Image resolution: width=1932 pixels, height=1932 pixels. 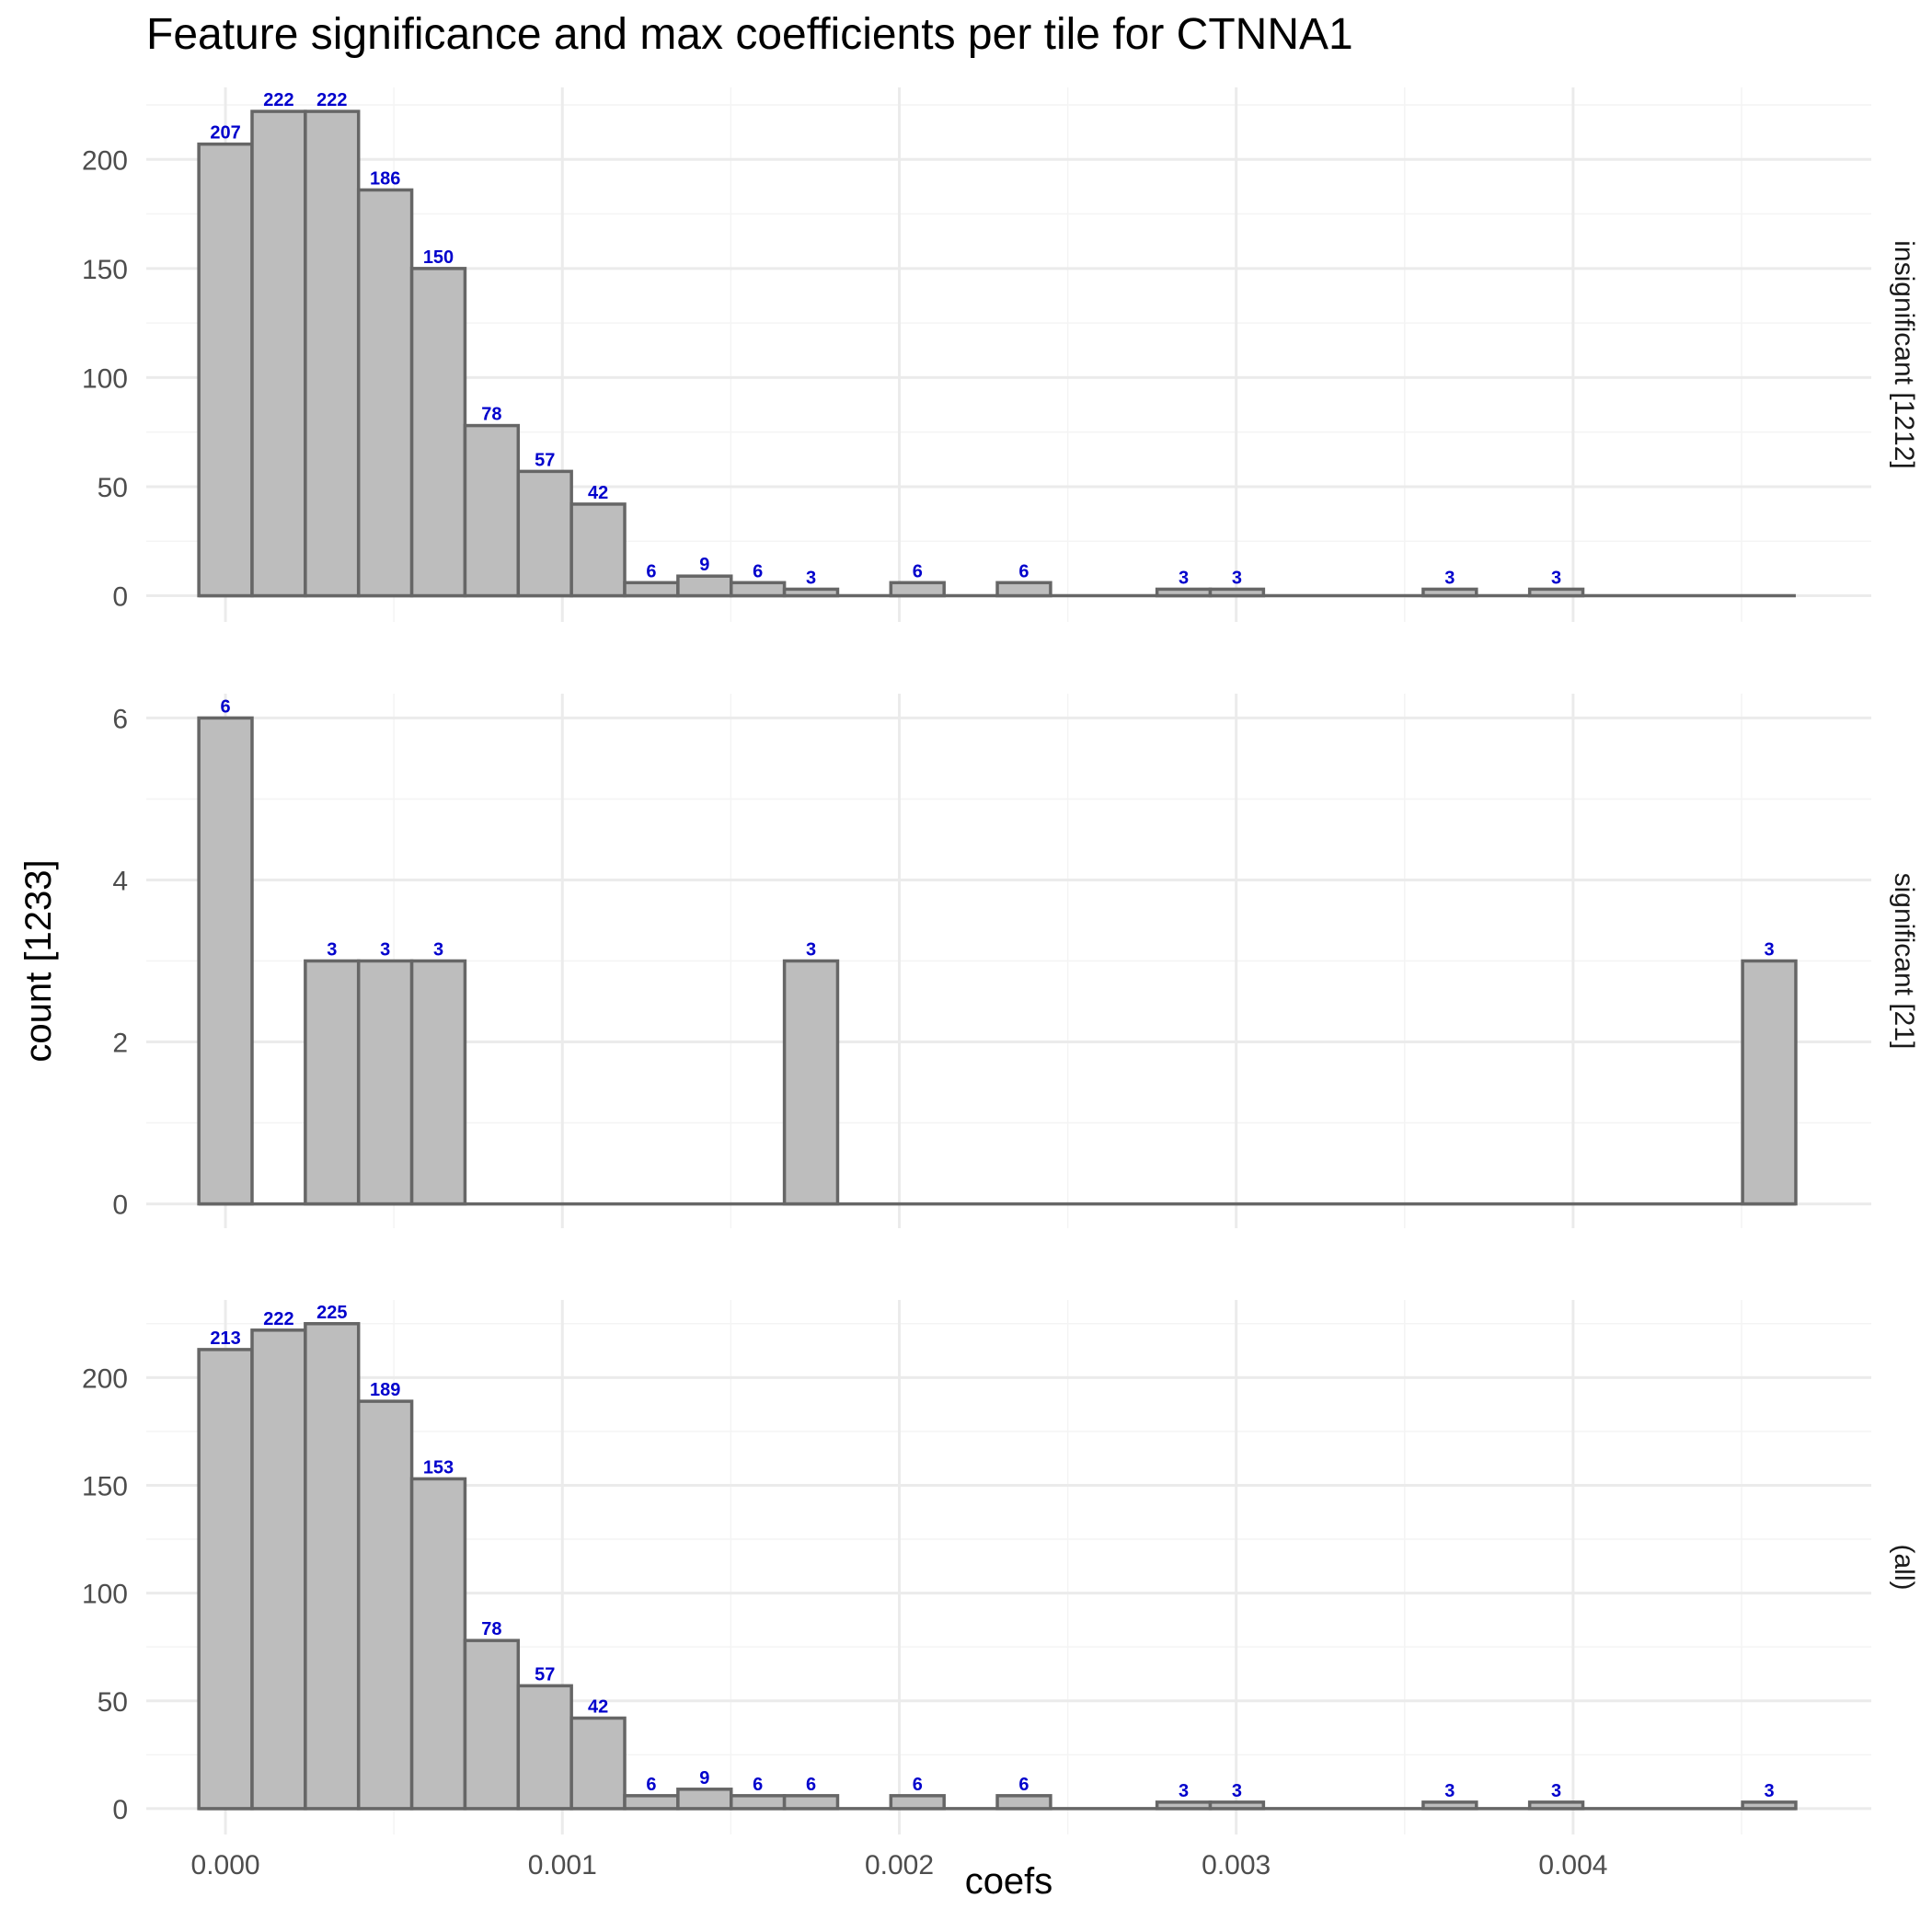 I want to click on bar-count-label: 186, so click(x=385, y=178).